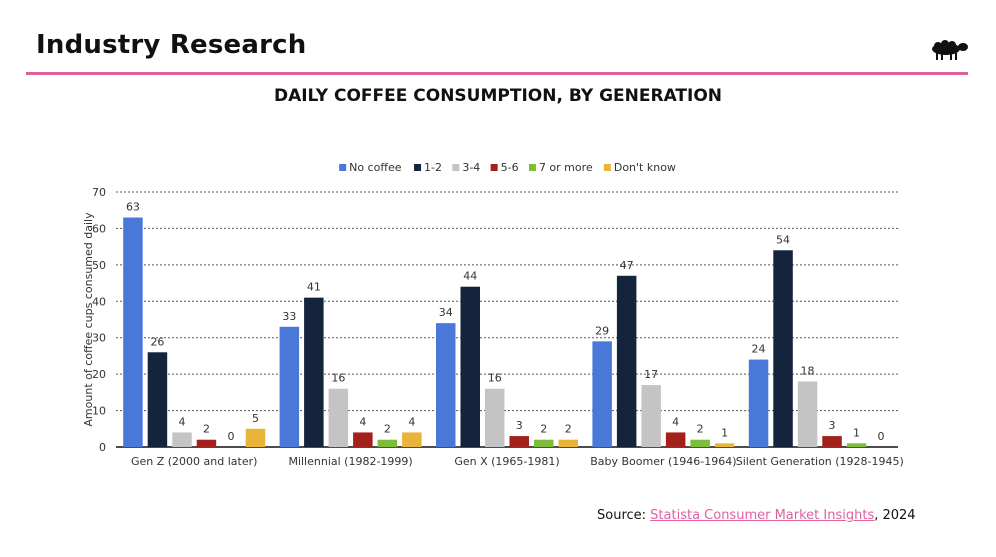 The height and width of the screenshot is (557, 996). What do you see at coordinates (194, 461) in the screenshot?
I see `x-tick-label: Gen Z (2000 and later)` at bounding box center [194, 461].